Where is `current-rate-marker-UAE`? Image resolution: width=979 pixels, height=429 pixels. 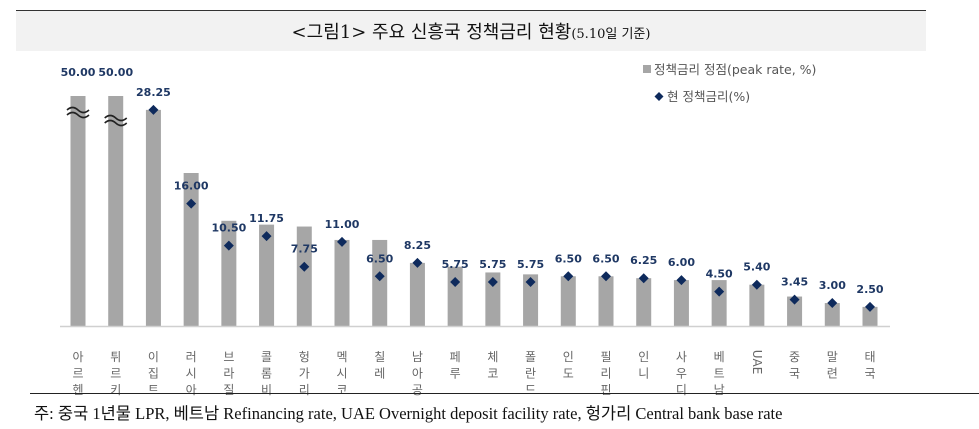
current-rate-marker-UAE is located at coordinates (756, 284).